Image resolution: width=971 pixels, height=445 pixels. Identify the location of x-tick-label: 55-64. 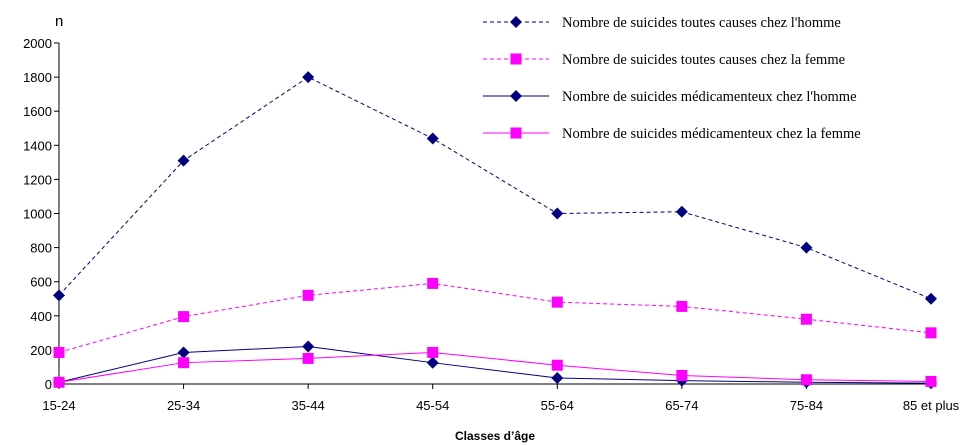
(557, 405).